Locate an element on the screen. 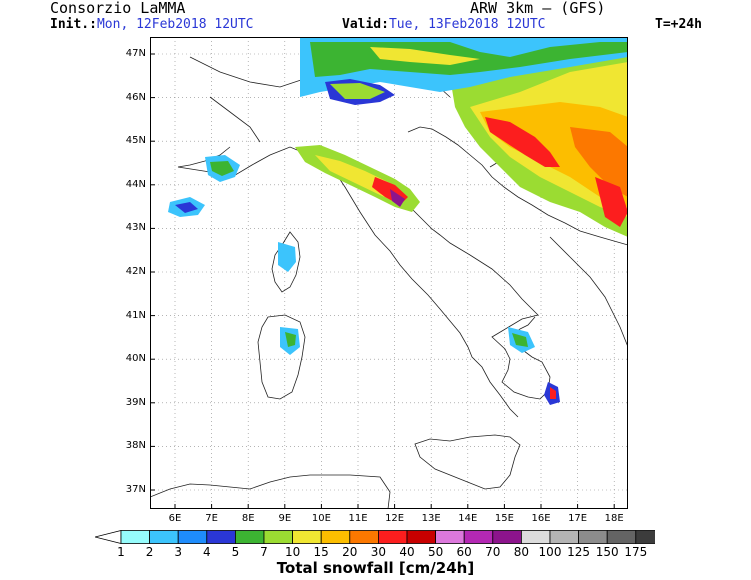 The height and width of the screenshot is (580, 751). valid-info: Valid:Tue, 13Feb2018 12UTC is located at coordinates (444, 25).